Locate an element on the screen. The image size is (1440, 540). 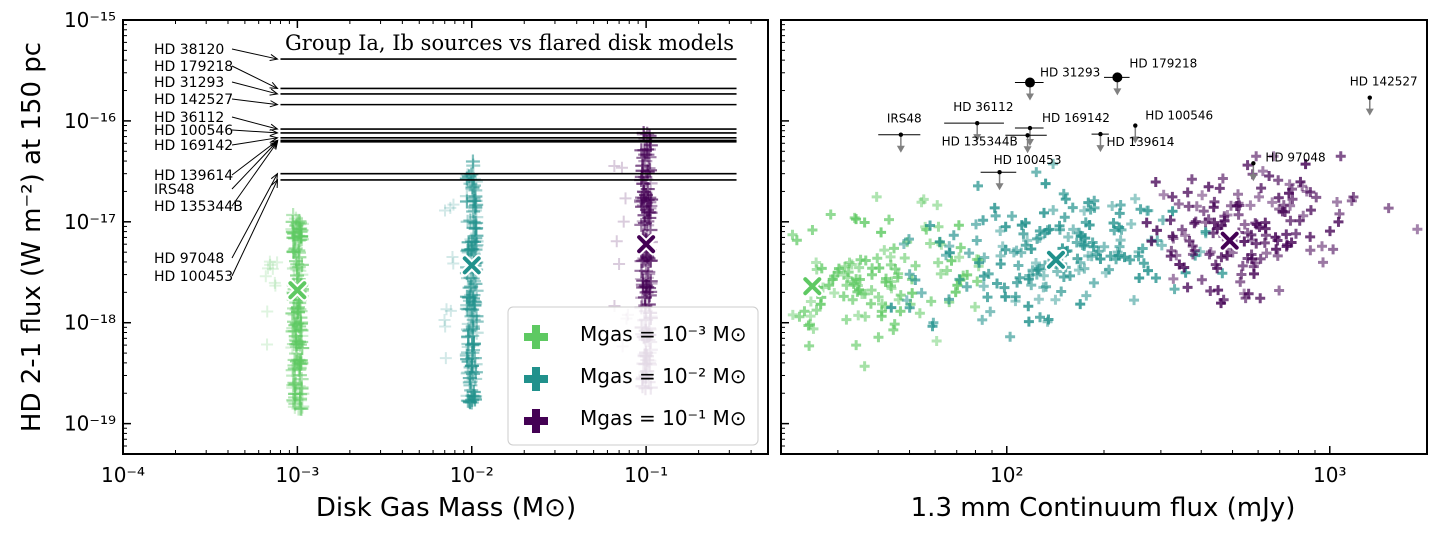
source-label: HD 179218 is located at coordinates (1163, 63).